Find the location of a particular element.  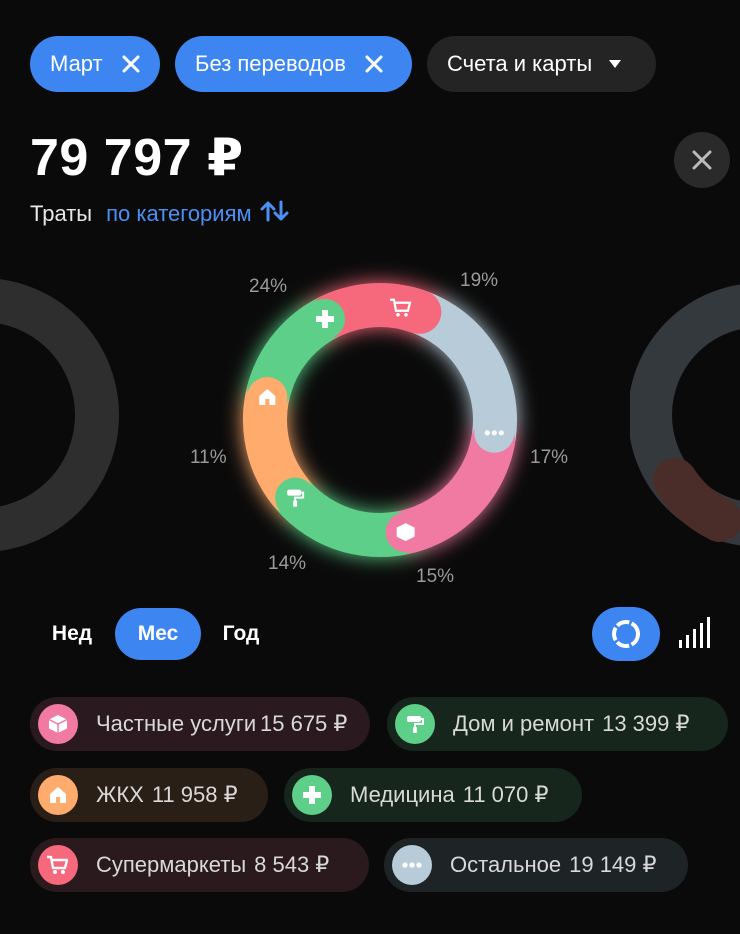

close-icon is located at coordinates (702, 160).